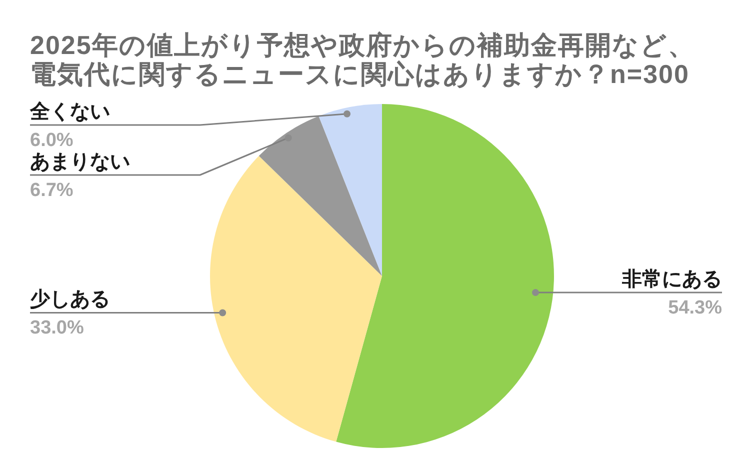 The width and height of the screenshot is (750, 475). What do you see at coordinates (363, 59) in the screenshot?
I see `chart-title: 2025年の値上がり予想や政府からの補助金再開など、電気代に関するニュースに関心はありますか？n=300` at bounding box center [363, 59].